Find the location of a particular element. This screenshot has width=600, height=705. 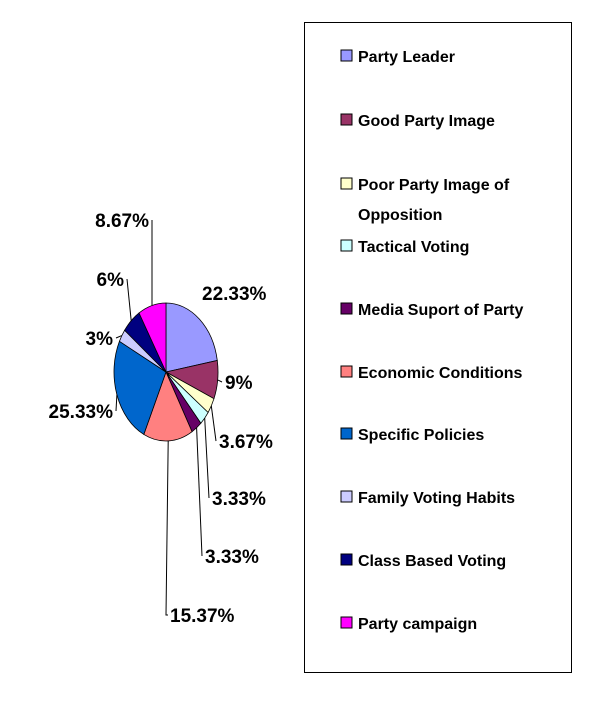

data-label-class-based-voting: 6% is located at coordinates (111, 280).